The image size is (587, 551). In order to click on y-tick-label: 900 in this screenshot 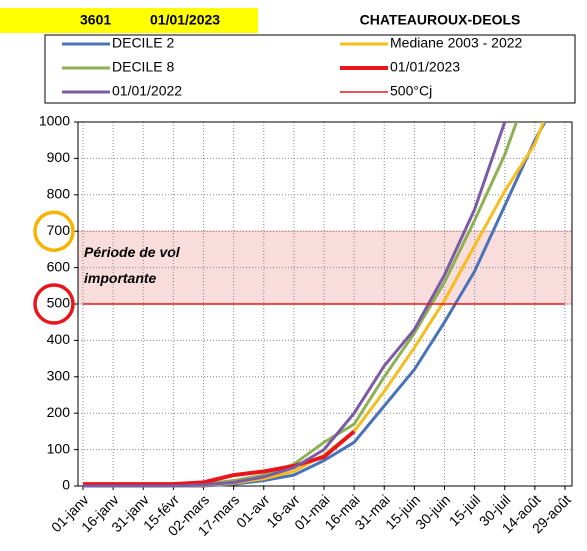, I will do `click(59, 157)`.